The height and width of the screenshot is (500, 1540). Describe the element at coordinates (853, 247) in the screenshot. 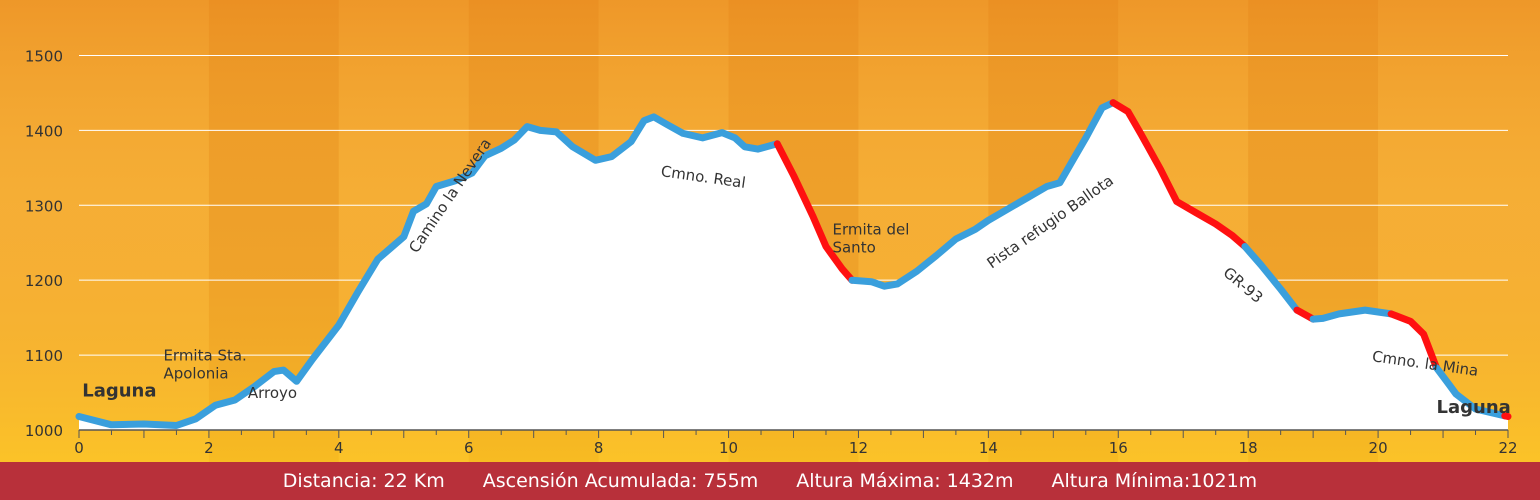

I see `annotation-label: Santo` at that location.